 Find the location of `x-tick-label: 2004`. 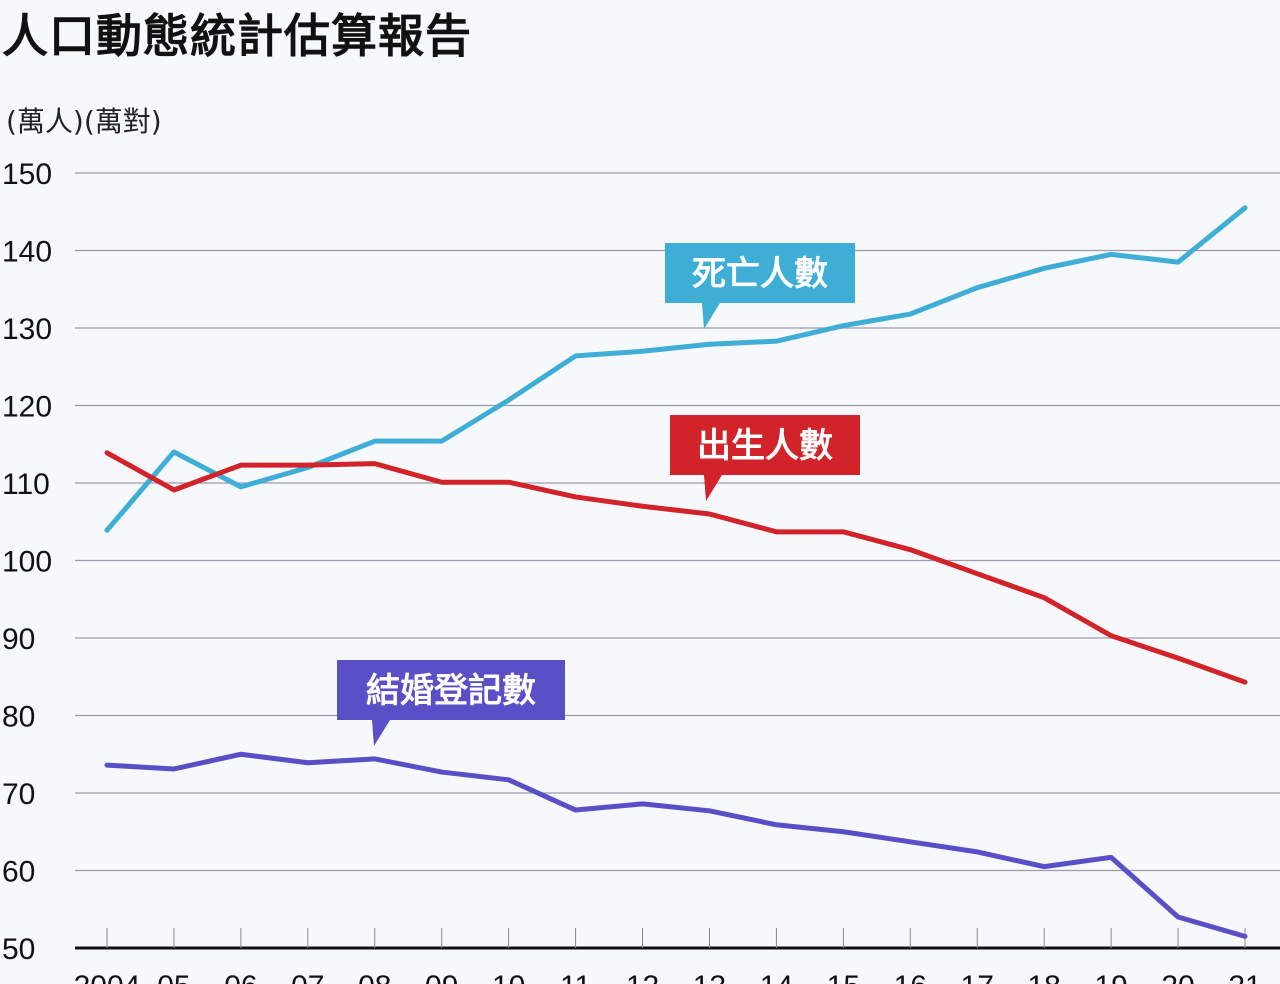

x-tick-label: 2004 is located at coordinates (107, 977).